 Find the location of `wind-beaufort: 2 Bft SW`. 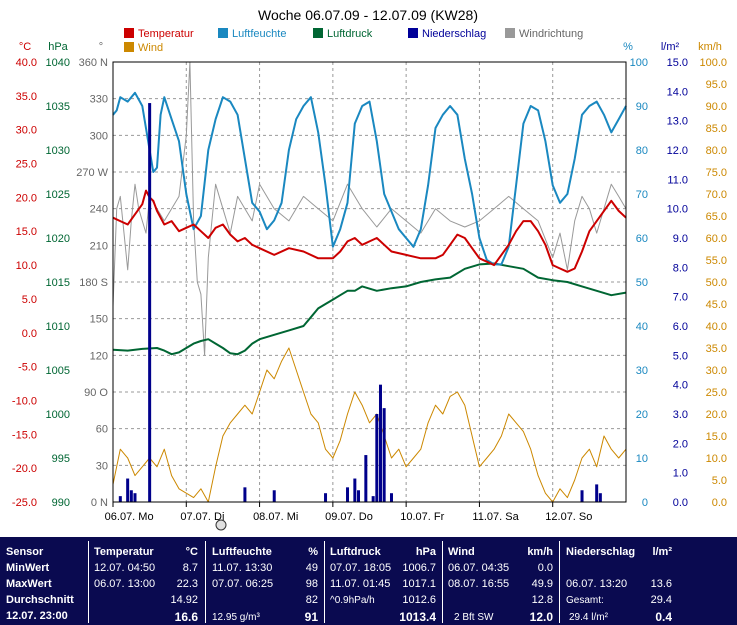

wind-beaufort: 2 Bft SW is located at coordinates (474, 617).